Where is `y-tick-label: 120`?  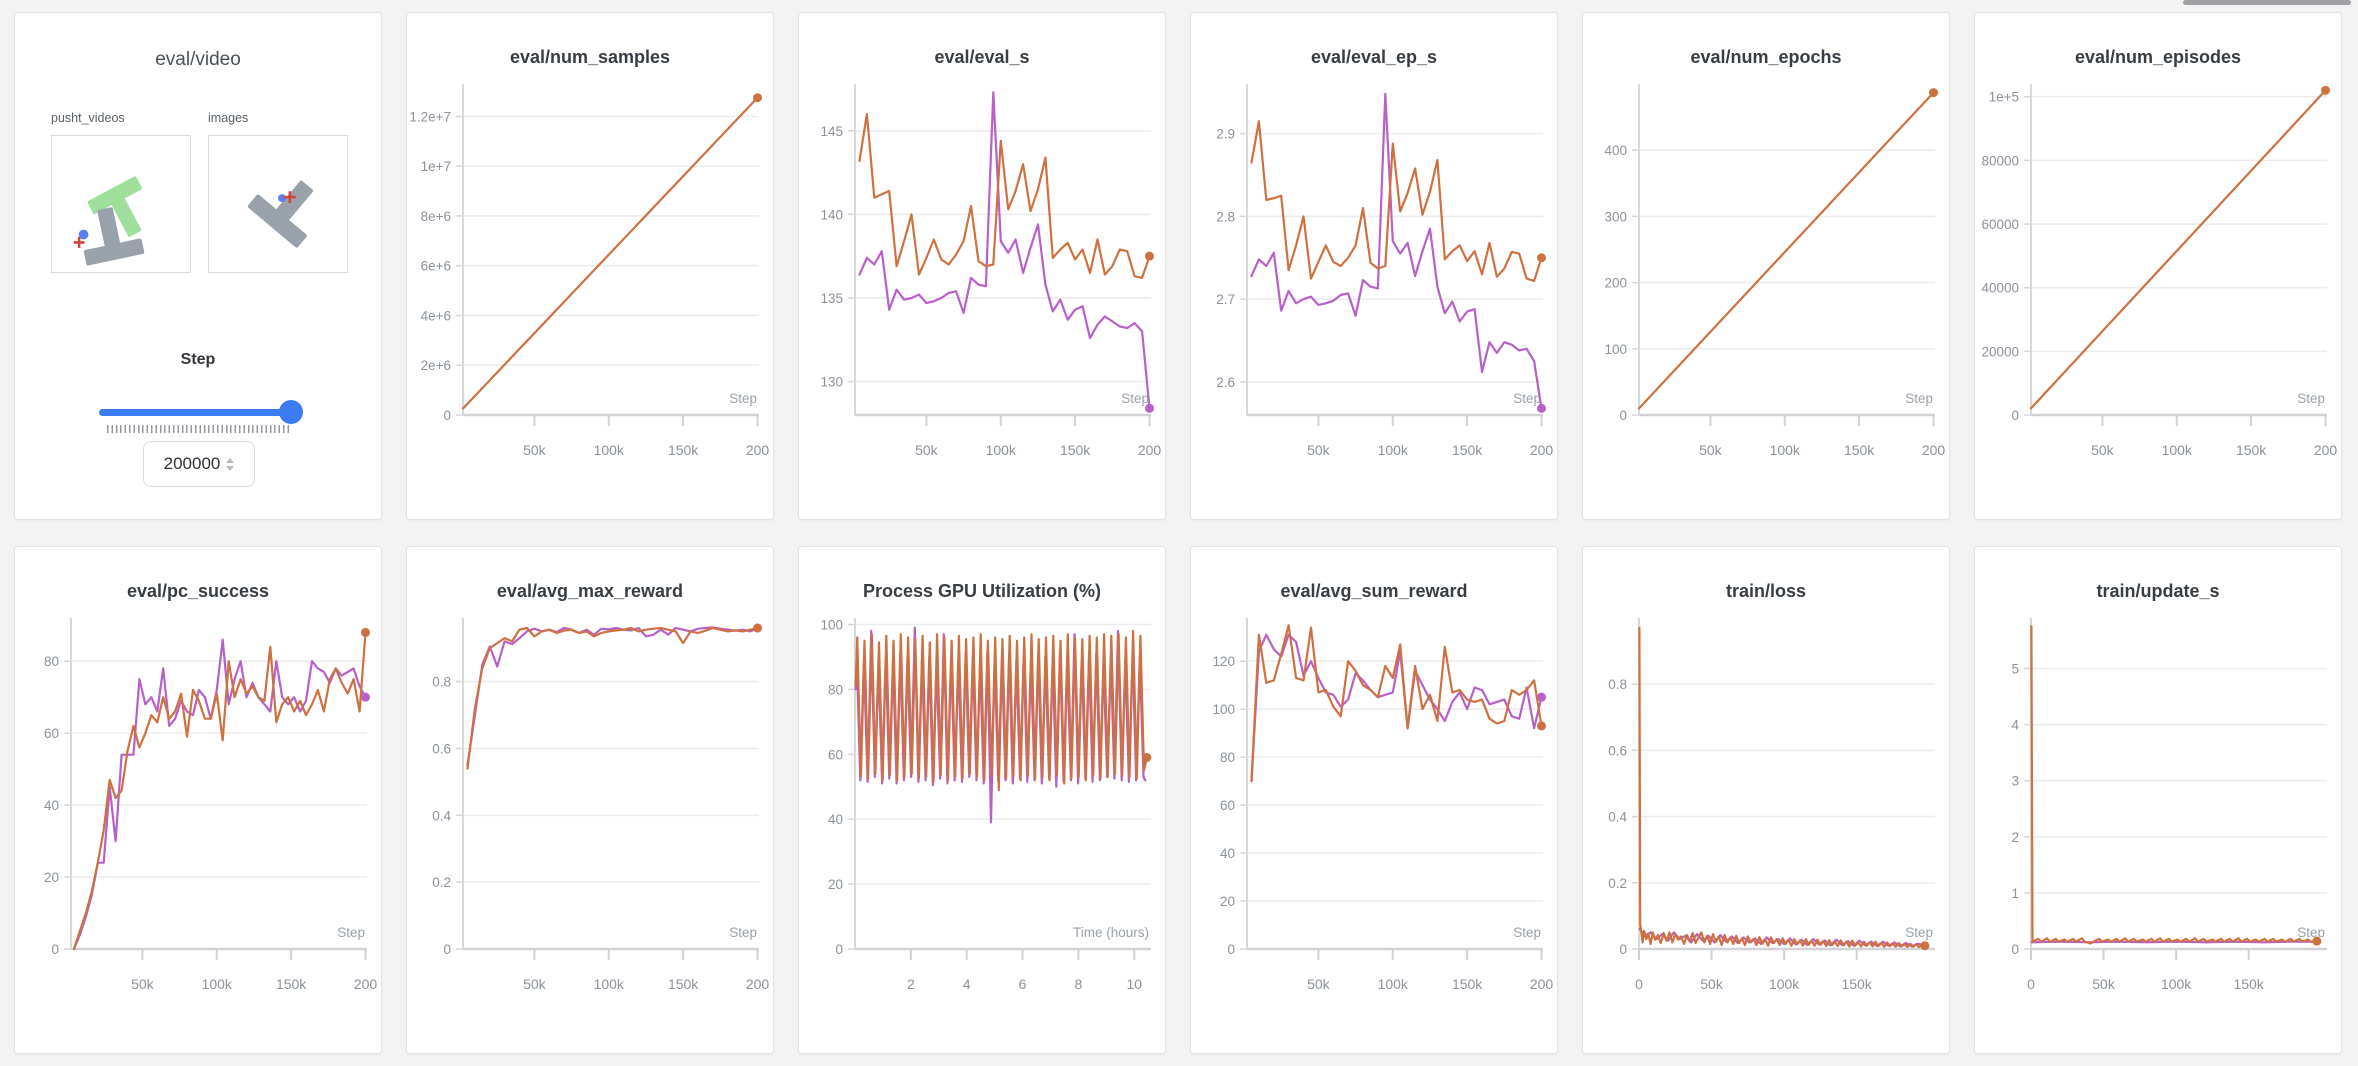
y-tick-label: 120 is located at coordinates (1223, 661).